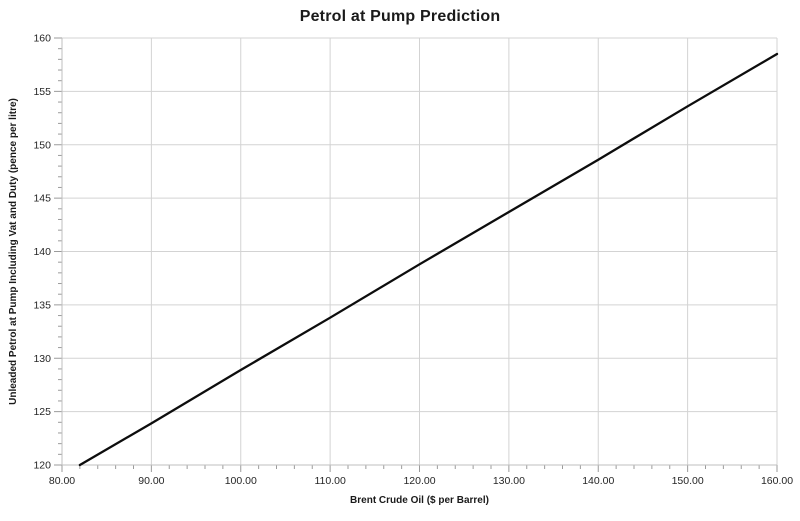 Image resolution: width=800 pixels, height=521 pixels. What do you see at coordinates (62, 481) in the screenshot?
I see `x-tick-label: 80.00` at bounding box center [62, 481].